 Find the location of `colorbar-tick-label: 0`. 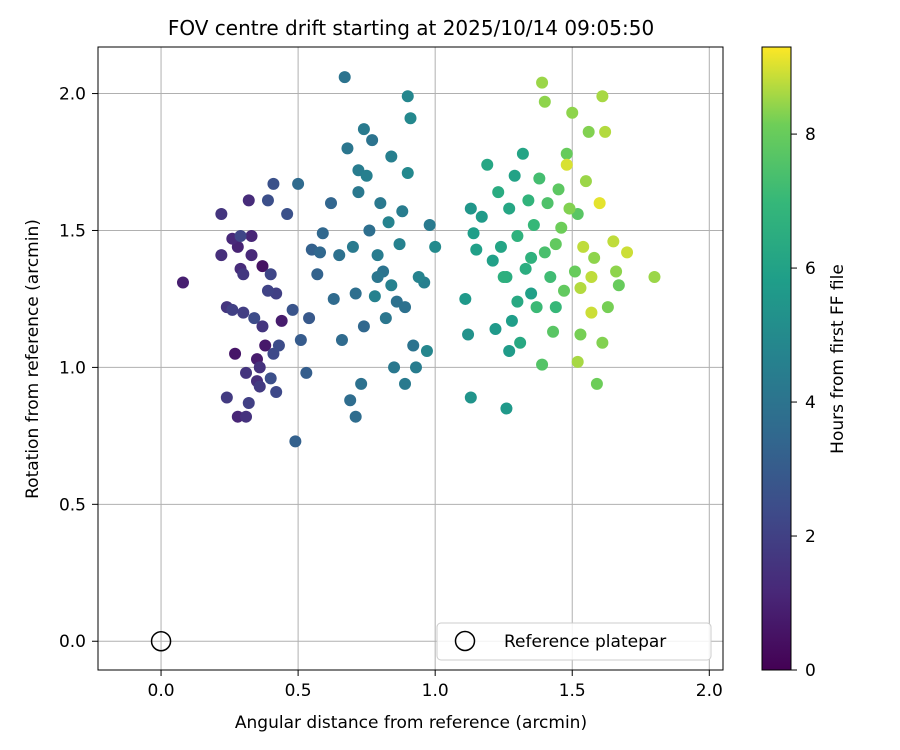

colorbar-tick-label: 0 is located at coordinates (810, 671).